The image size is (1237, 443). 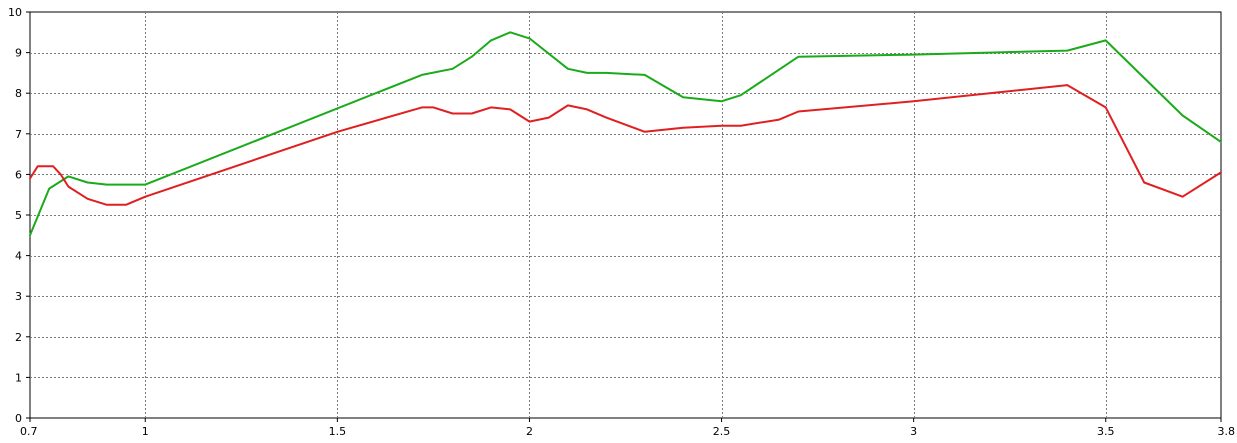 I want to click on x-tick-label: 1, so click(x=145, y=431).